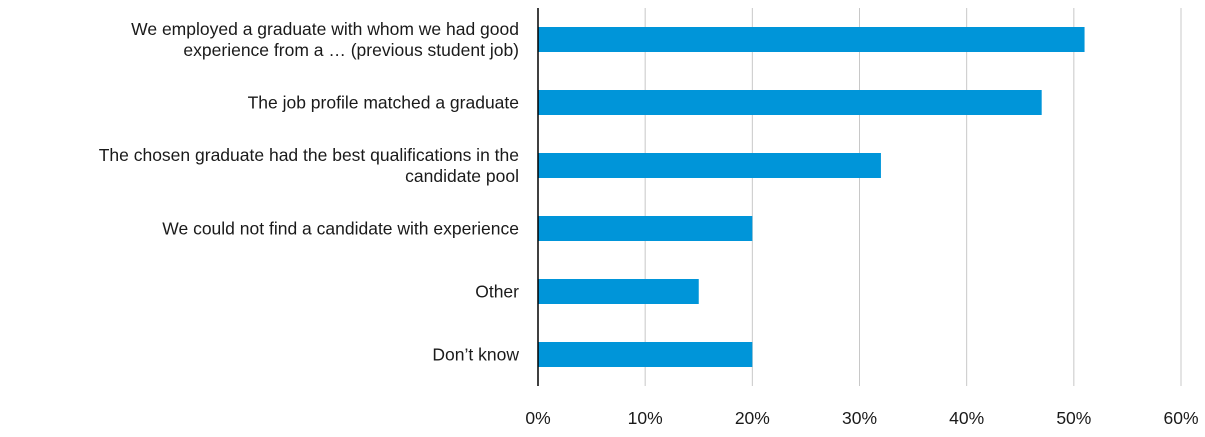 The image size is (1205, 437). I want to click on category-label-line: Don’t know, so click(475, 355).